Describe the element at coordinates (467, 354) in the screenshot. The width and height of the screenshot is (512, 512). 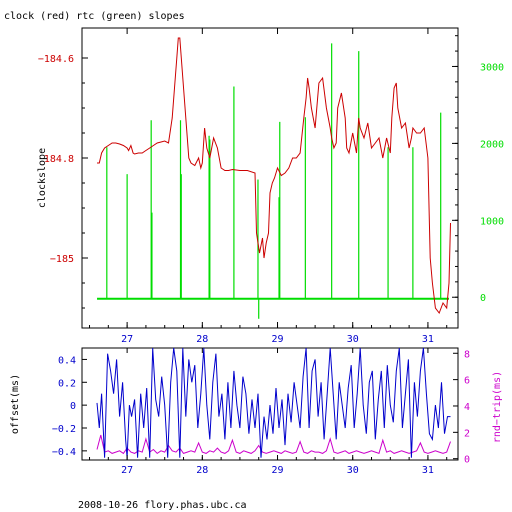
I see `rndtrip-tick-label: 8` at that location.